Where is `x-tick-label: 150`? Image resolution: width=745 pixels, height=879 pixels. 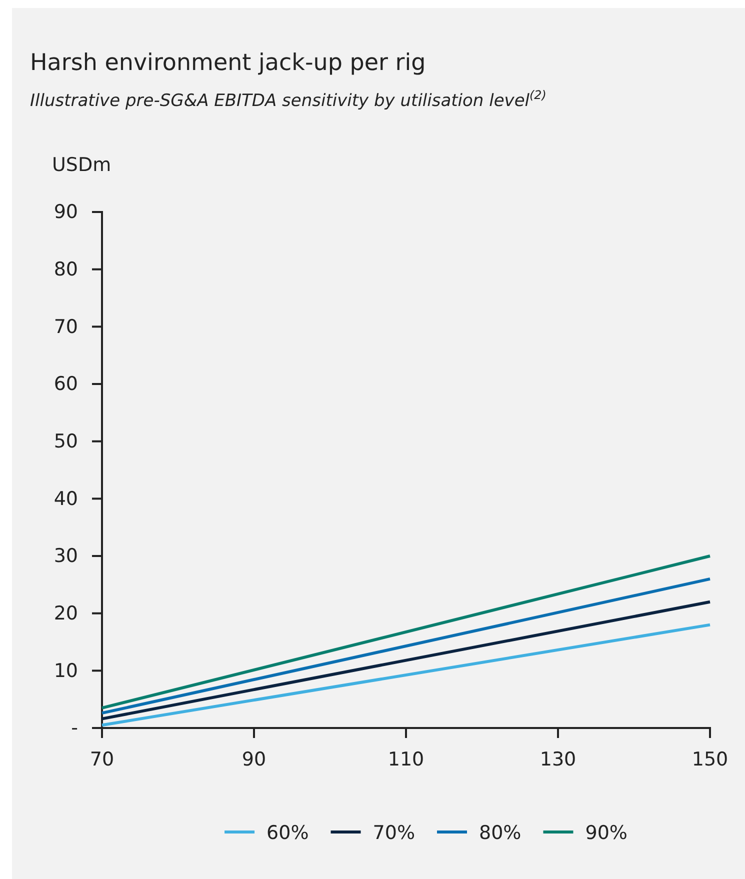
x-tick-label: 150 is located at coordinates (710, 759).